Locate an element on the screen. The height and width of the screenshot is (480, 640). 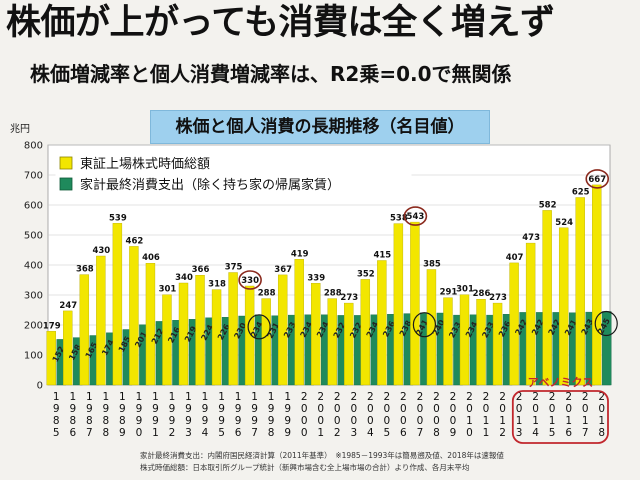
x-tick-label-2001: 1 is located at coordinates (320, 433).